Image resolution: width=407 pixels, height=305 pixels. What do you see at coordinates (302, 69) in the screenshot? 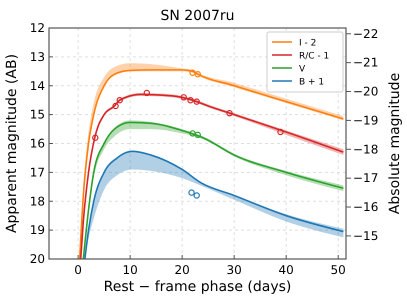
I see `legend-label: V` at bounding box center [302, 69].